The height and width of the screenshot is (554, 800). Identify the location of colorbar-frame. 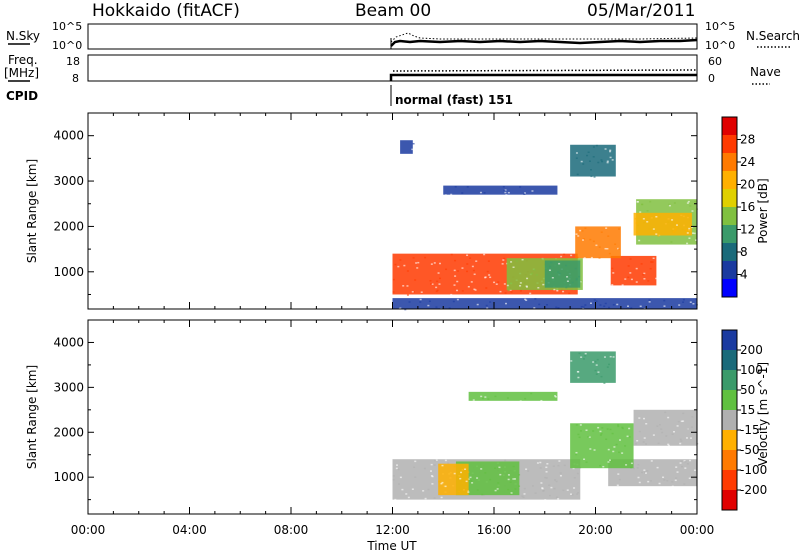
(729, 420).